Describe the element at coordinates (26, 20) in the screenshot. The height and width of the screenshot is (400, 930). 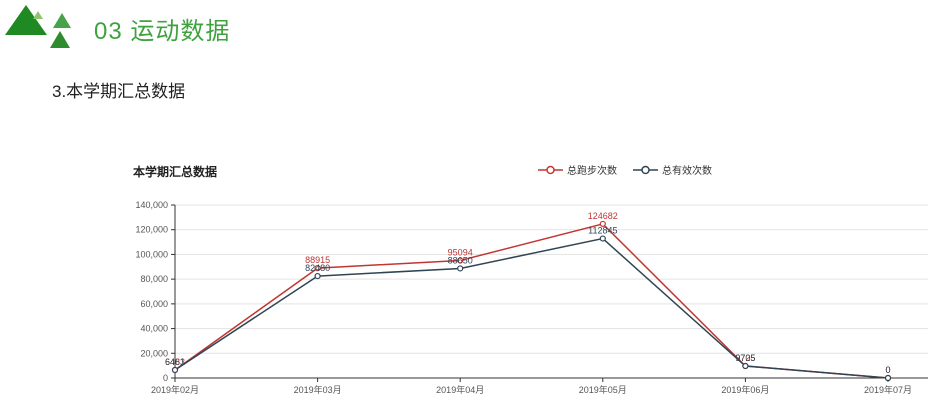
I see `logo-triangle-large-icon` at that location.